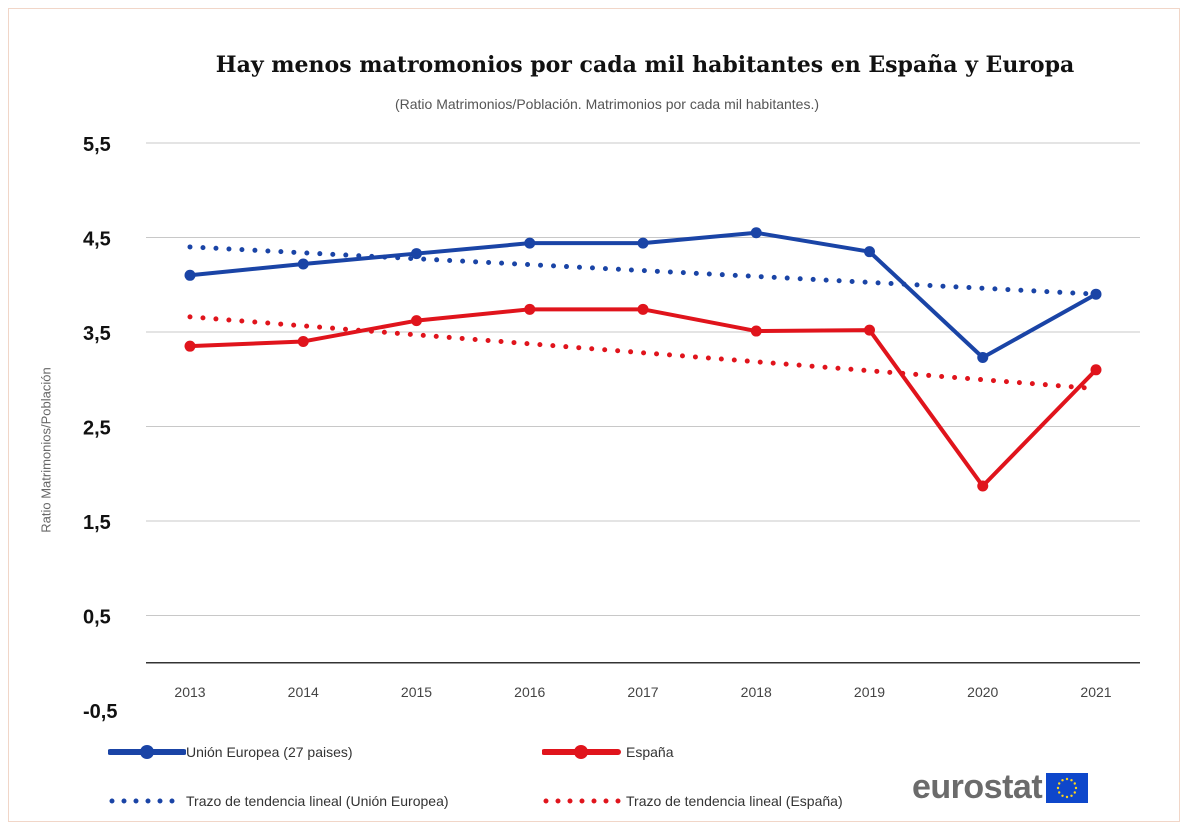  I want to click on y-tick-label: 4,5, so click(97, 240).